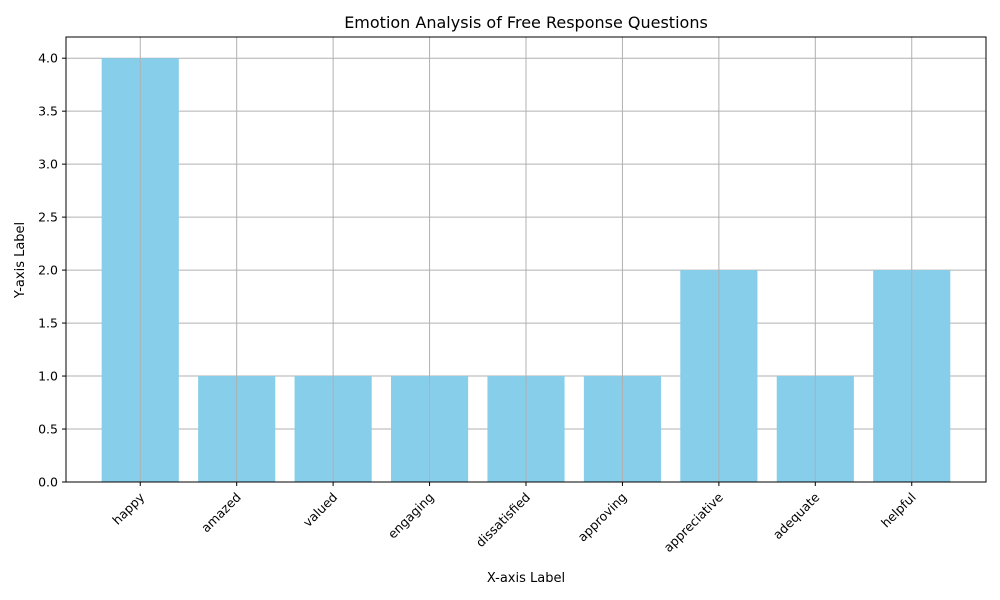 The height and width of the screenshot is (600, 1000). Describe the element at coordinates (20, 260) in the screenshot. I see `y-axis-label: Y-axis Label` at that location.